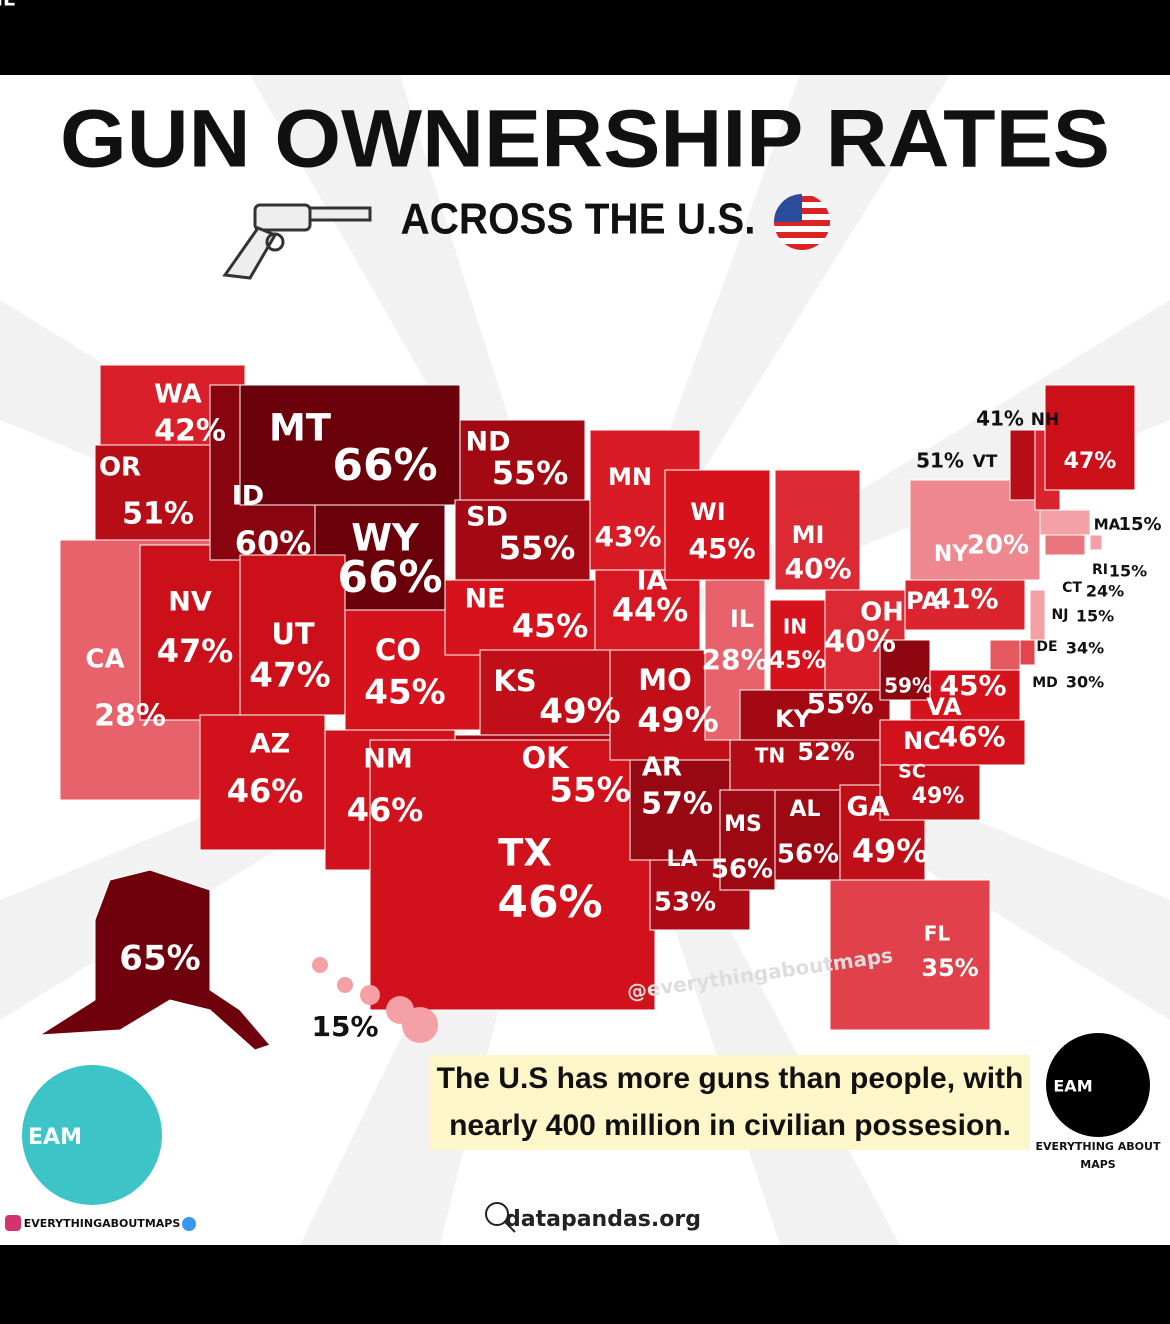 The image size is (1170, 1324). Describe the element at coordinates (13, 1223) in the screenshot. I see `instagram-icon` at that location.